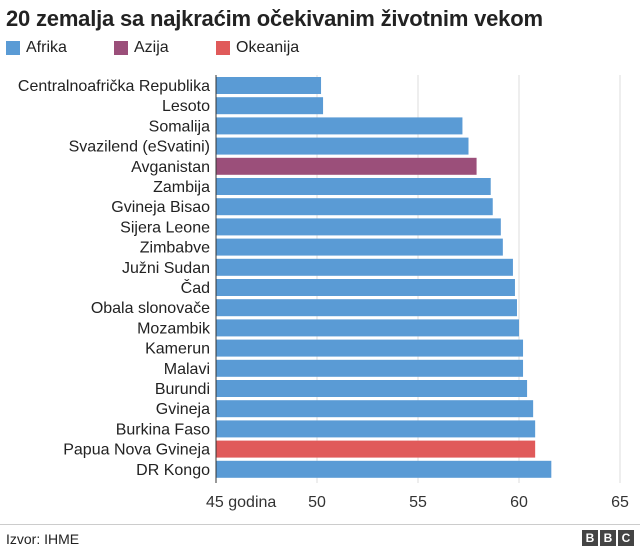 The width and height of the screenshot is (640, 556). I want to click on category-label: Lesoto, so click(186, 106).